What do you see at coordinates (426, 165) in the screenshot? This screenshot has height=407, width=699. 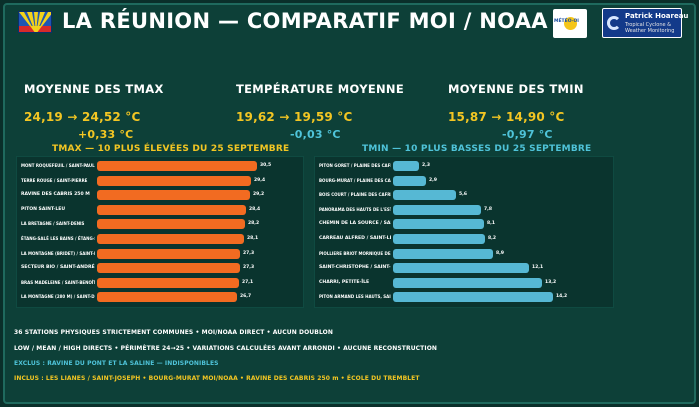 I see `value-label: 2,3` at bounding box center [426, 165].